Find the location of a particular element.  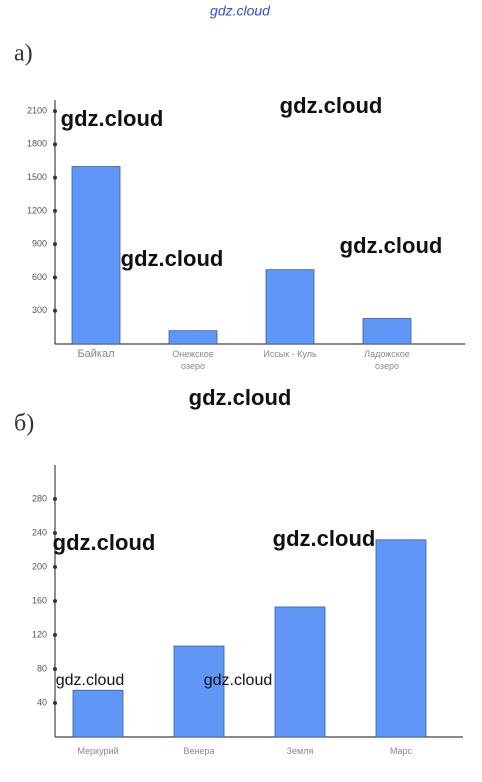

x-tick-label: Земля is located at coordinates (300, 751).